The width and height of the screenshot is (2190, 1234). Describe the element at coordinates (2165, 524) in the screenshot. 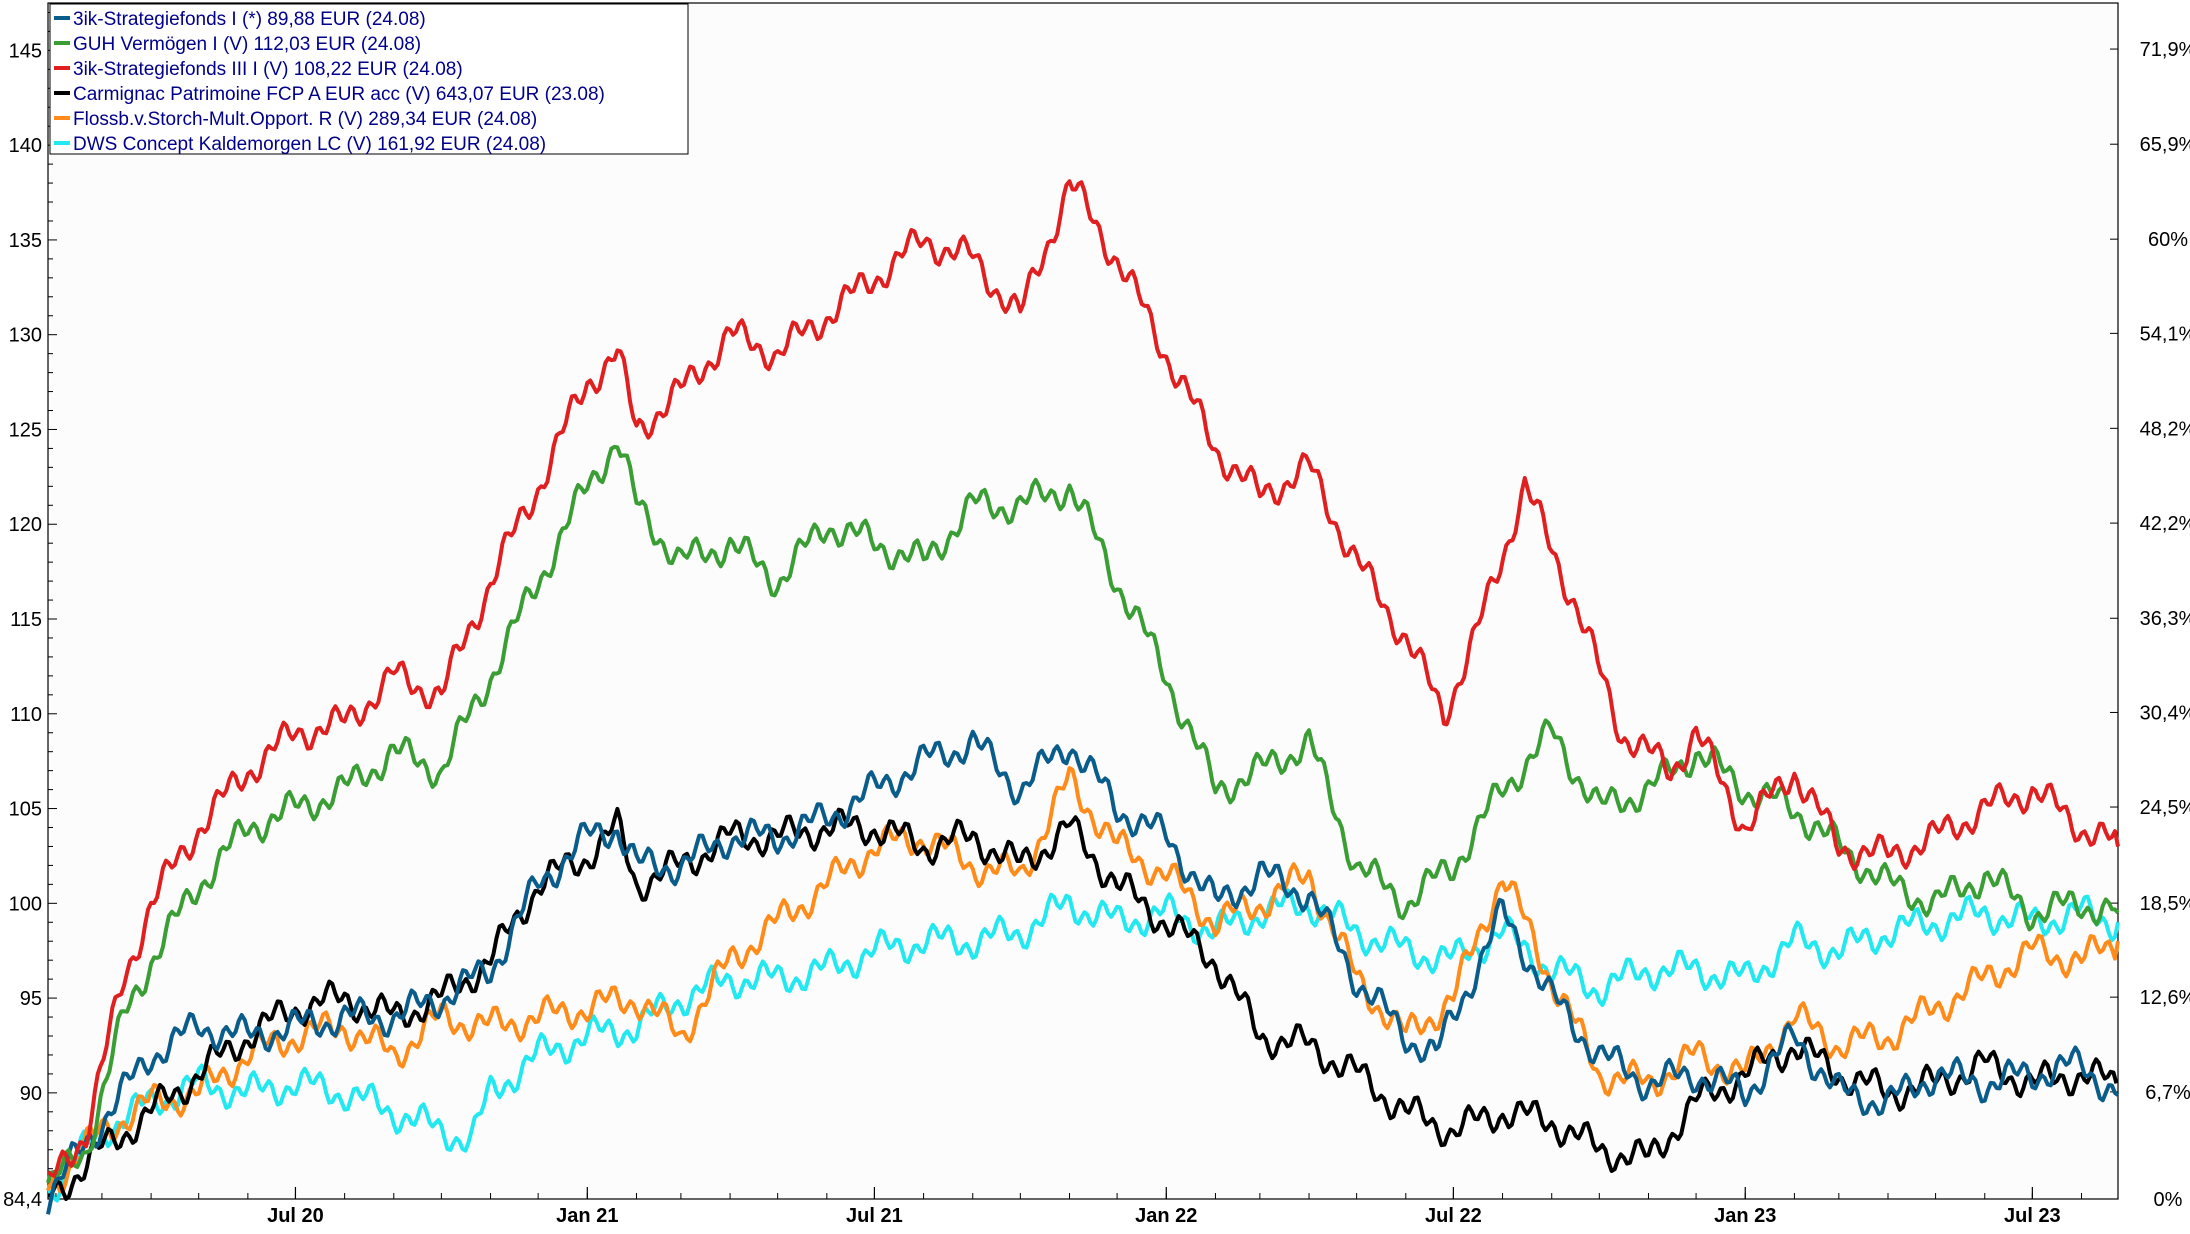

I see `y-right-tick-label: 42,2%` at that location.